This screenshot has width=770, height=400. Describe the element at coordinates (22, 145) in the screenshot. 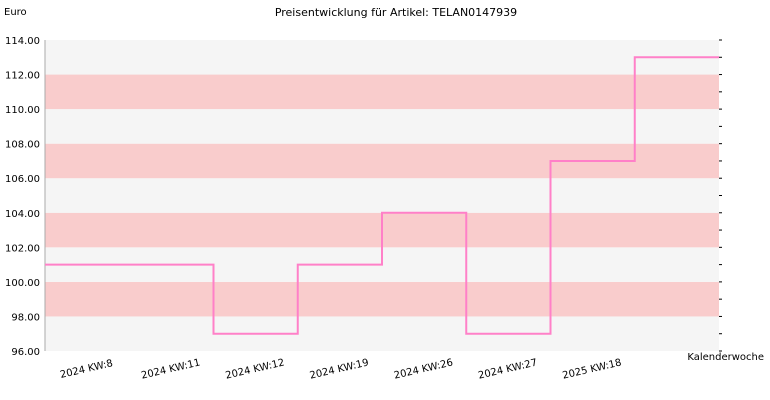

I see `y-tick-label: 108.00` at that location.